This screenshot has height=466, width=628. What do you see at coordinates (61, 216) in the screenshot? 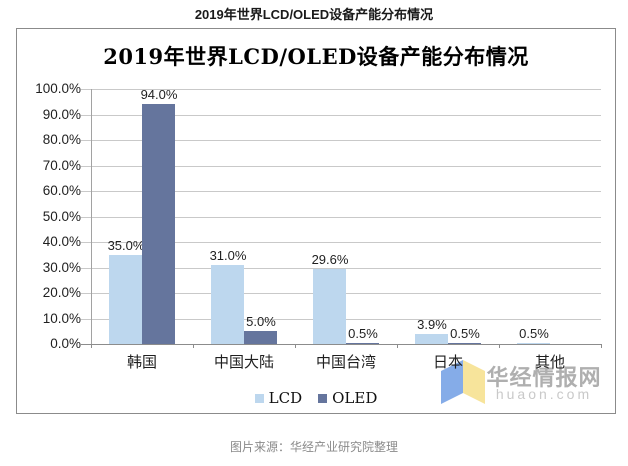
I see `y-tick-label: 50.0%` at bounding box center [61, 216].